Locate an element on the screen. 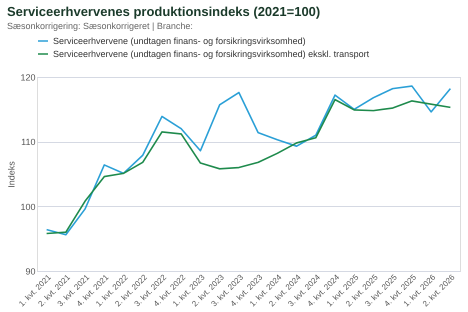 The width and height of the screenshot is (468, 312). y-tick-label: 110 is located at coordinates (28, 142).